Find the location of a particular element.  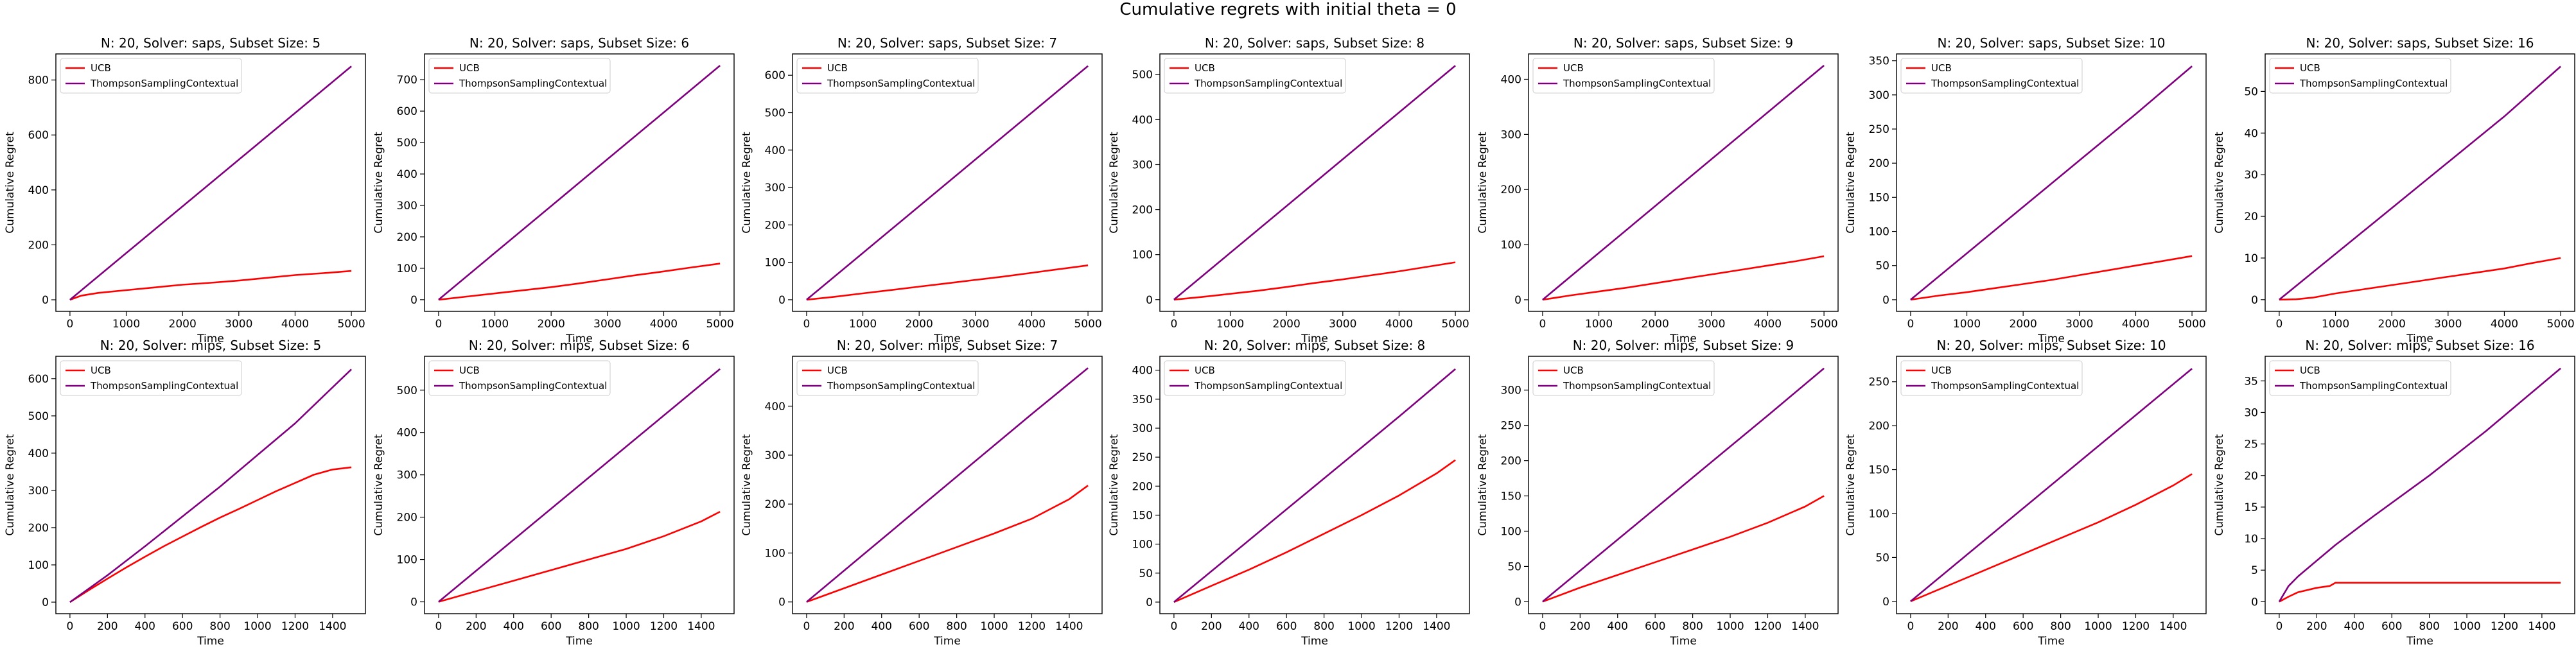

y-tick-label: 700 is located at coordinates (407, 80).